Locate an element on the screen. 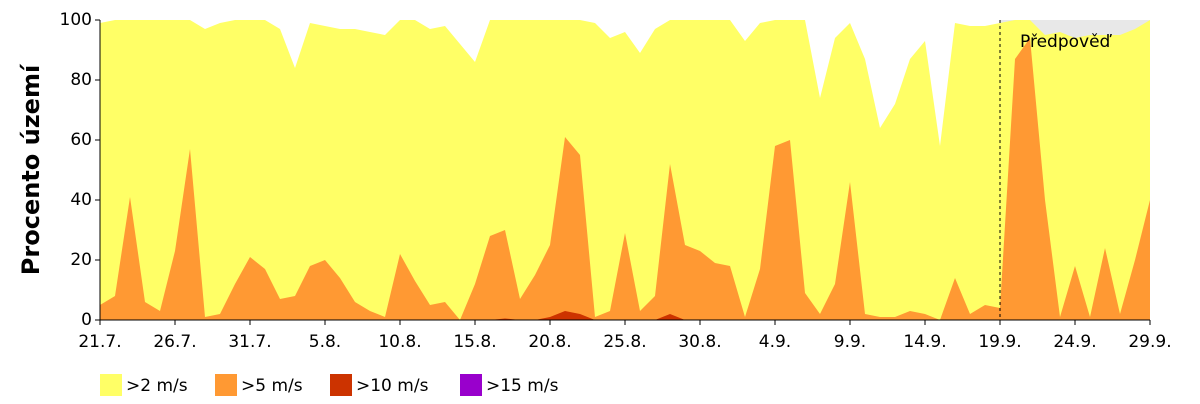 The height and width of the screenshot is (404, 1200). legend-label: >10 m/s is located at coordinates (392, 386).